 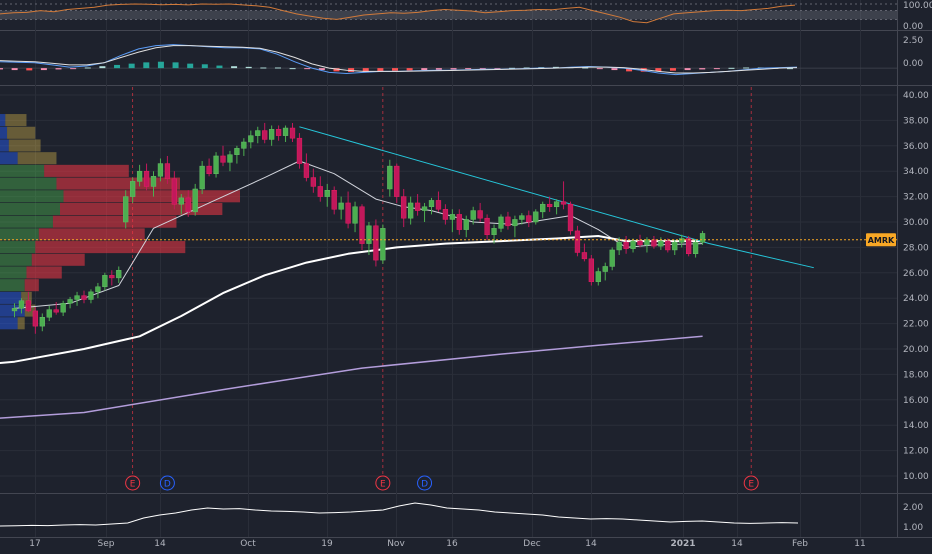 I want to click on x-tick-label: Dec, so click(x=531, y=544).